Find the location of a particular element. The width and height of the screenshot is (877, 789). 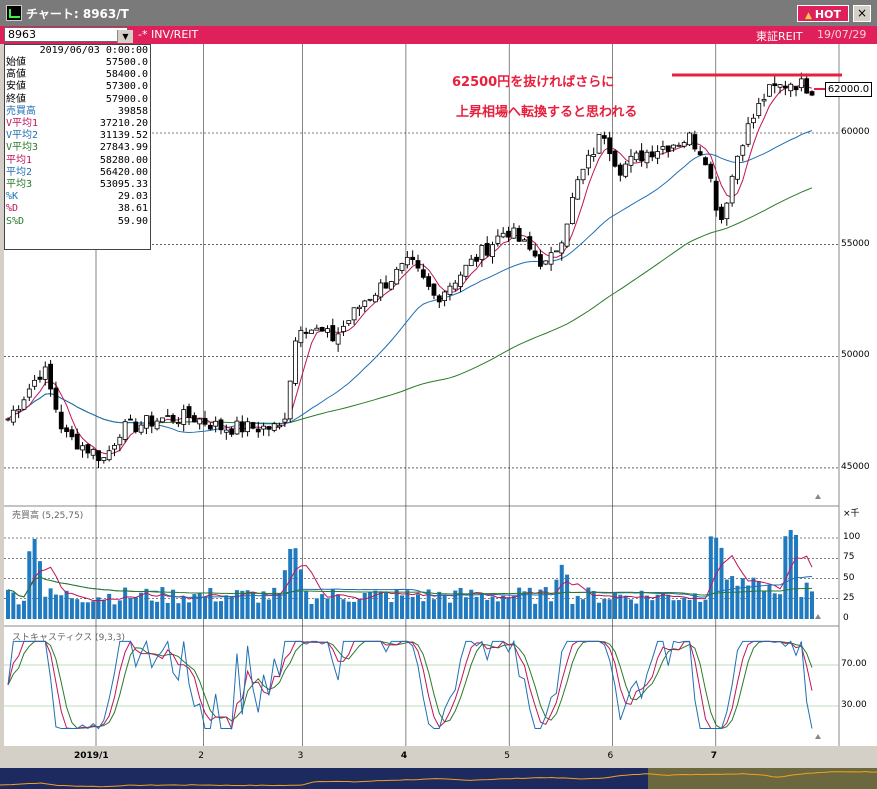

chevron-down-icon: ▼ is located at coordinates (125, 36).